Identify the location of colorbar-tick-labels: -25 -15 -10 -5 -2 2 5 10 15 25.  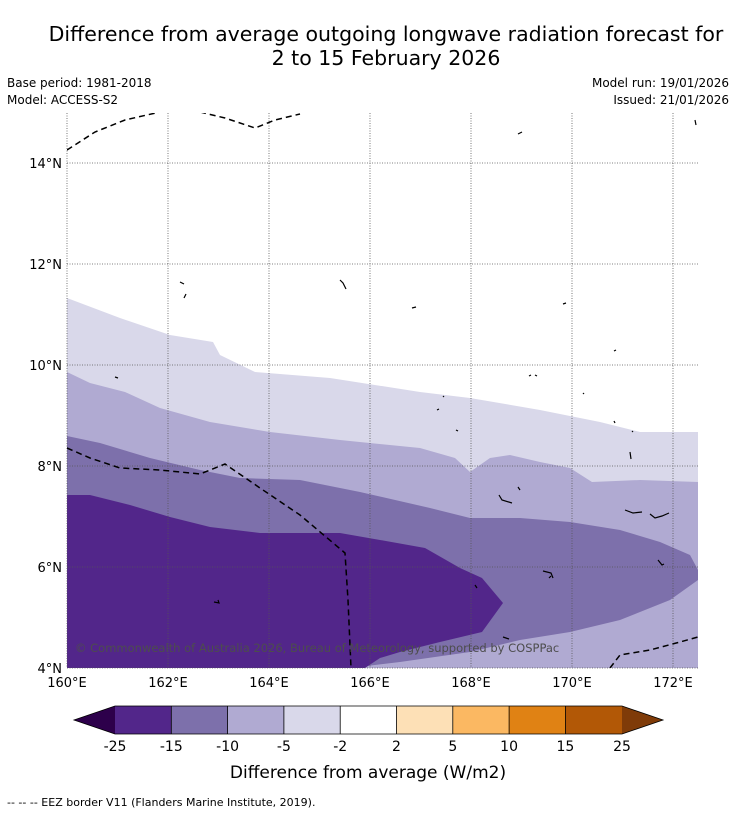
(367, 747).